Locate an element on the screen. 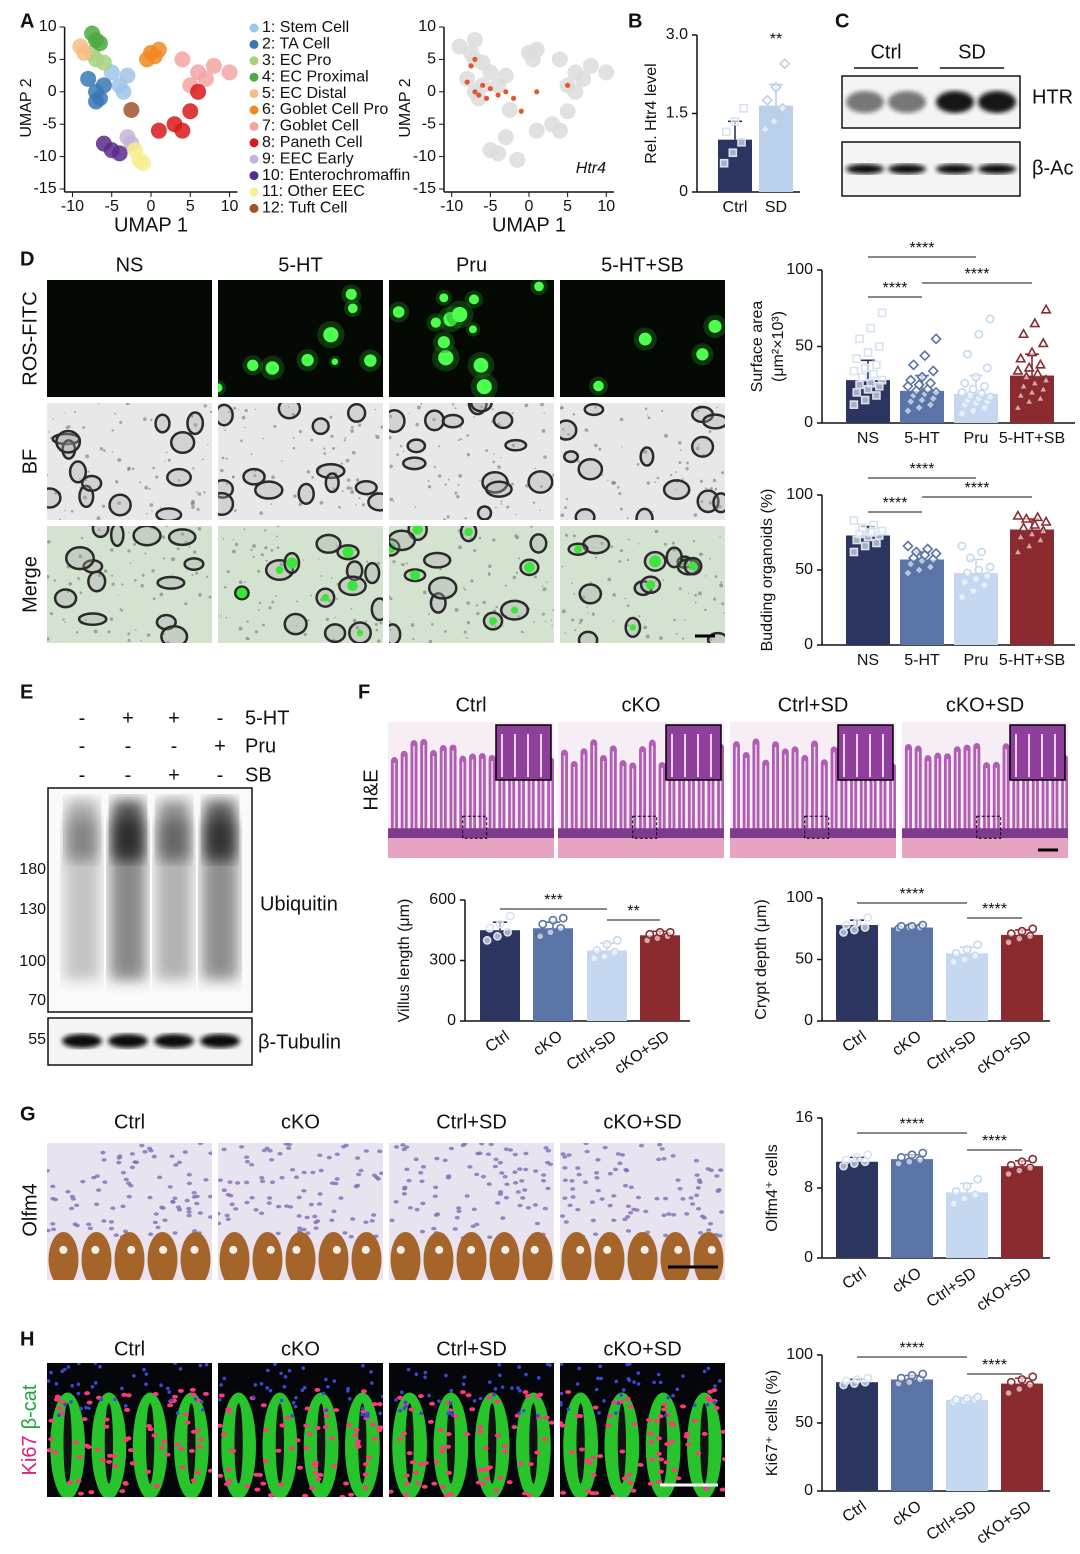 The height and width of the screenshot is (1554, 1080). column-label: 5-HT+SB is located at coordinates (642, 265).